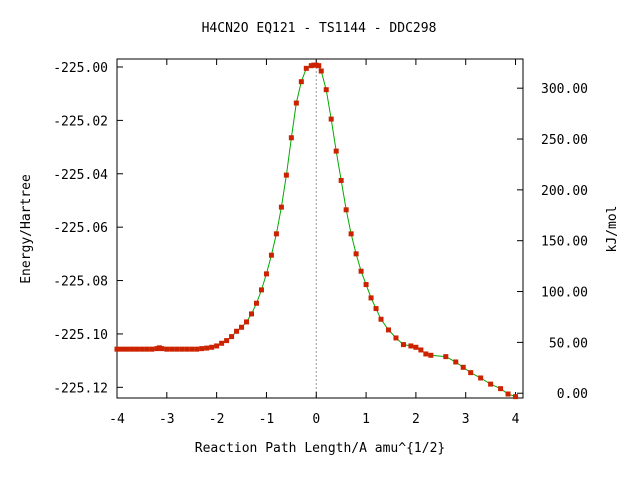  Describe the element at coordinates (572, 394) in the screenshot. I see `y2-tick-label: 0.00` at that location.